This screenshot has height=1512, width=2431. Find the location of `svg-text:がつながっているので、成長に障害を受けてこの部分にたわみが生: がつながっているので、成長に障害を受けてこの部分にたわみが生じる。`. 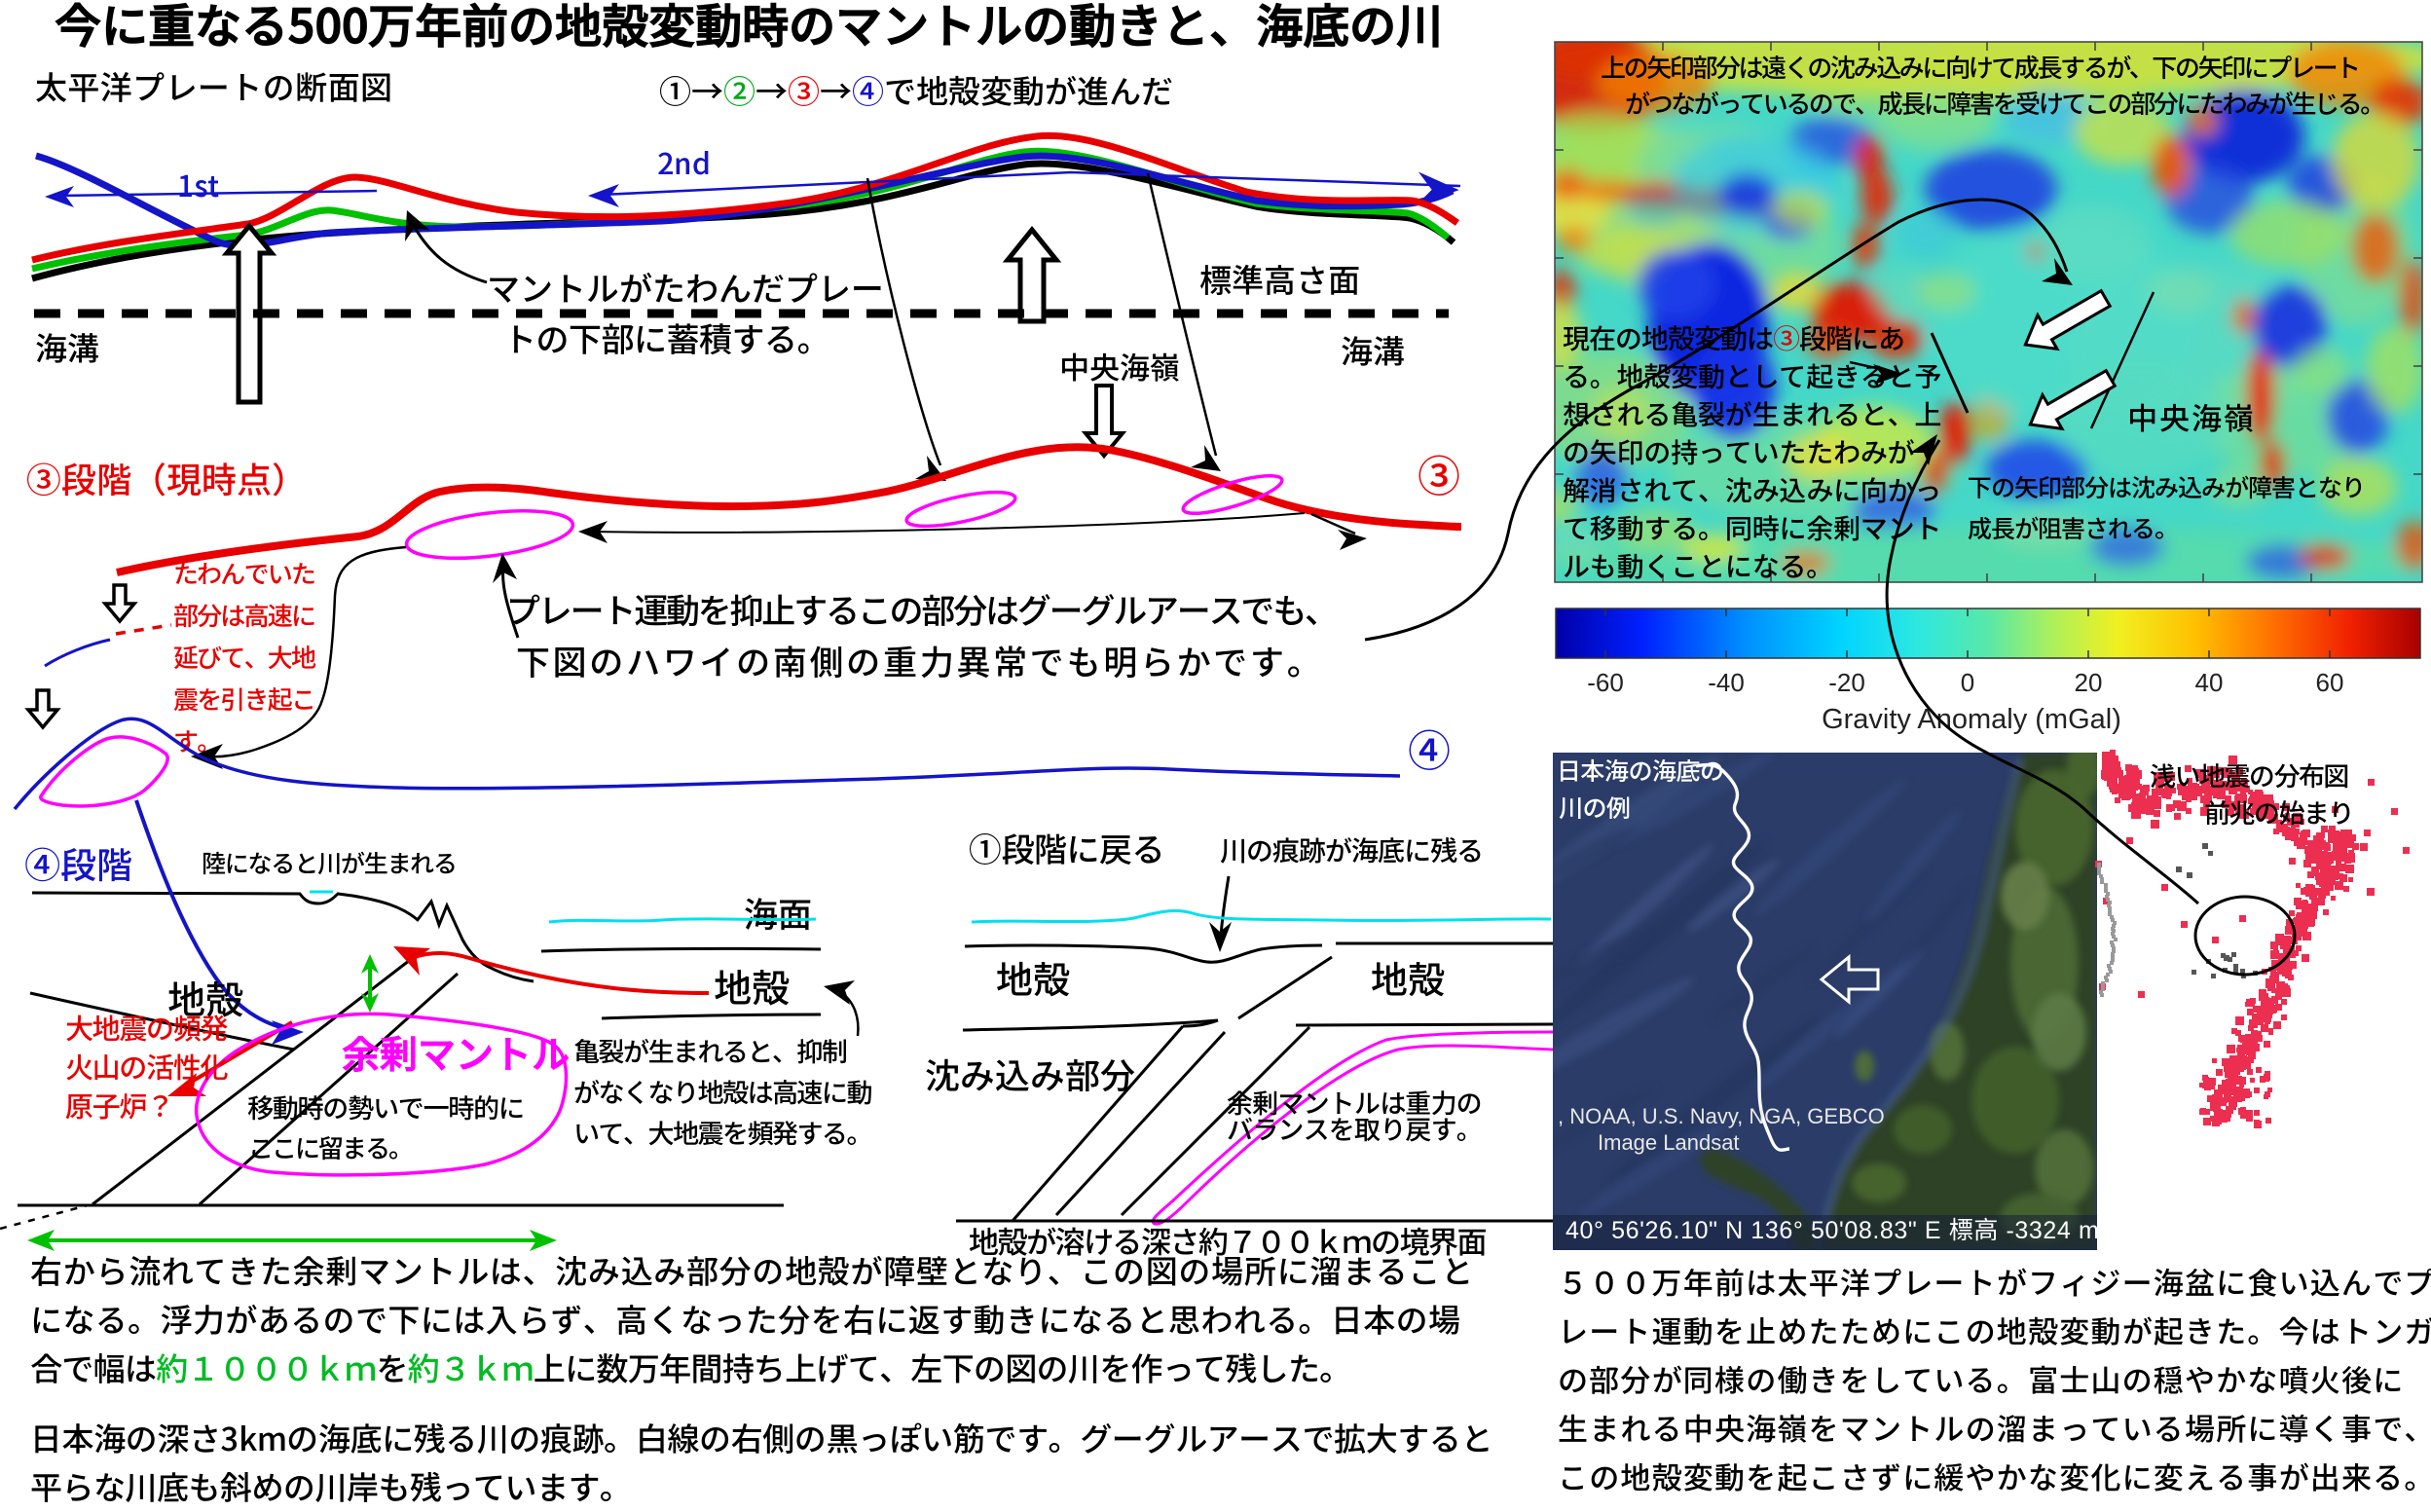

svg-text:がつながっているので、成長に障害を受けてこの部分にたわみが生: がつながっているので、成長に障害を受けてこの部分にたわみが生じる。 is located at coordinates (2004, 103).